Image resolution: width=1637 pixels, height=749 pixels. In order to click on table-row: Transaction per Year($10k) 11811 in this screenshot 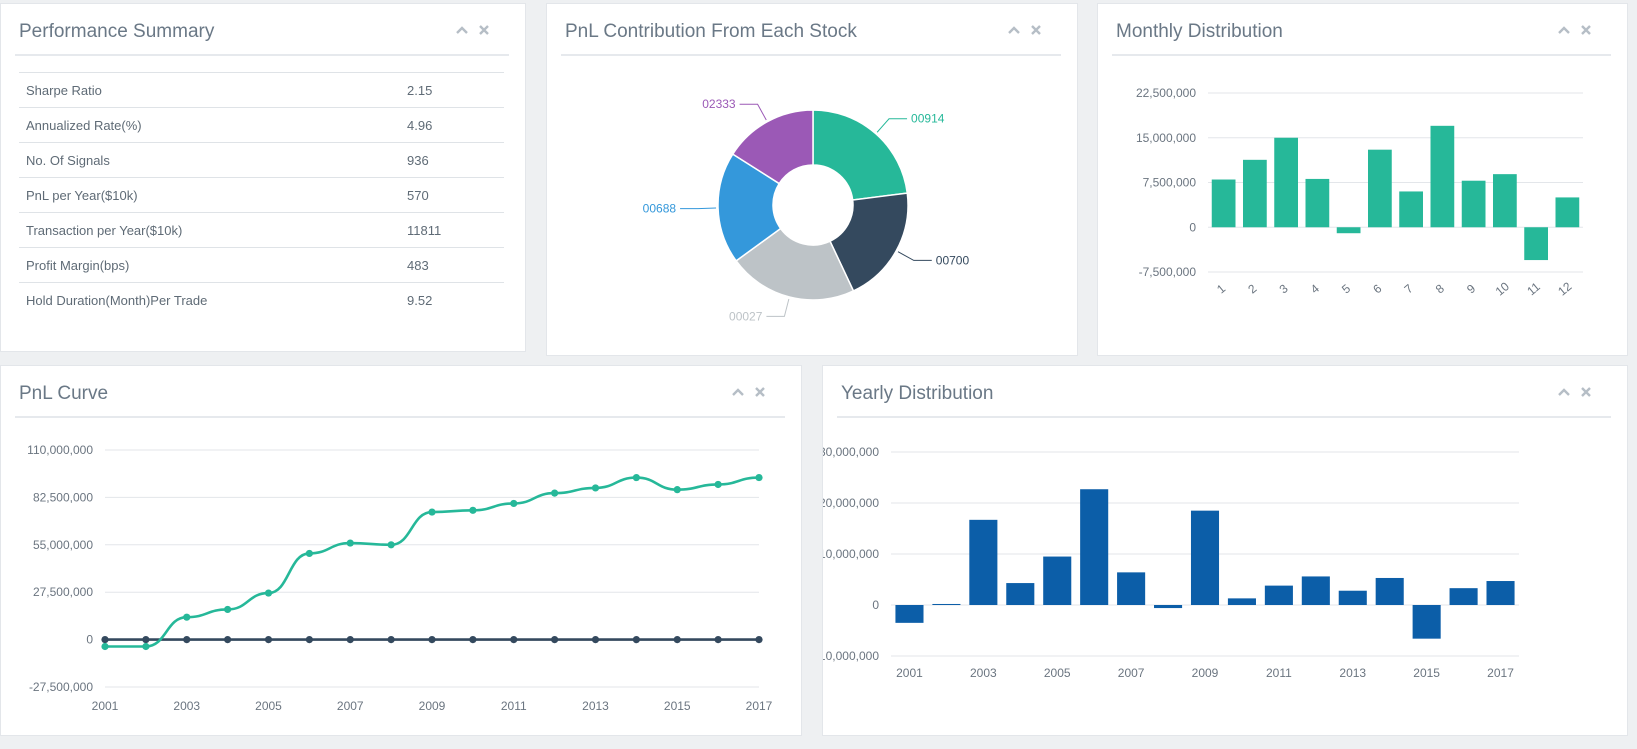, I will do `click(261, 230)`.